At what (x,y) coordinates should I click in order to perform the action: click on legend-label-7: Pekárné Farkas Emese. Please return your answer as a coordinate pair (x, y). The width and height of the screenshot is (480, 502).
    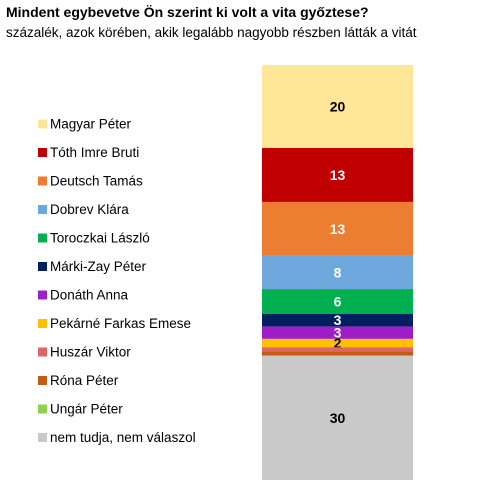
    Looking at the image, I should click on (120, 323).